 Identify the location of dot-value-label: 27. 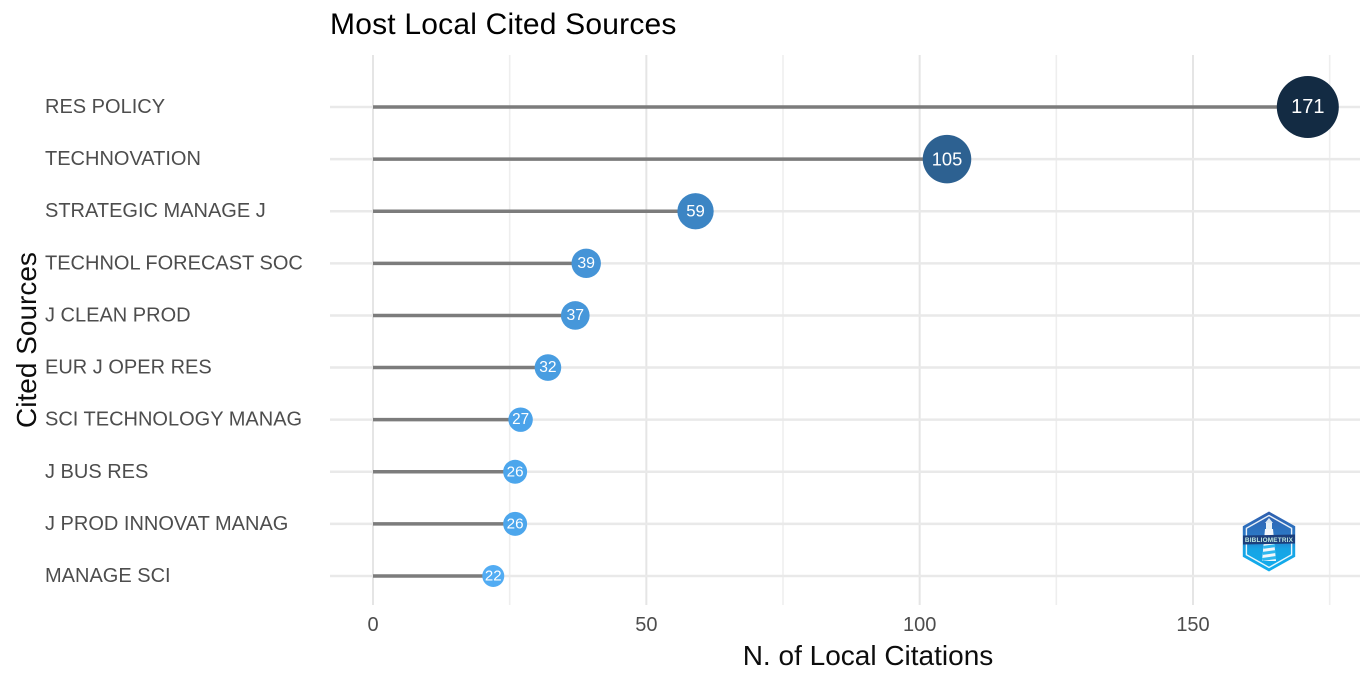
(520, 419).